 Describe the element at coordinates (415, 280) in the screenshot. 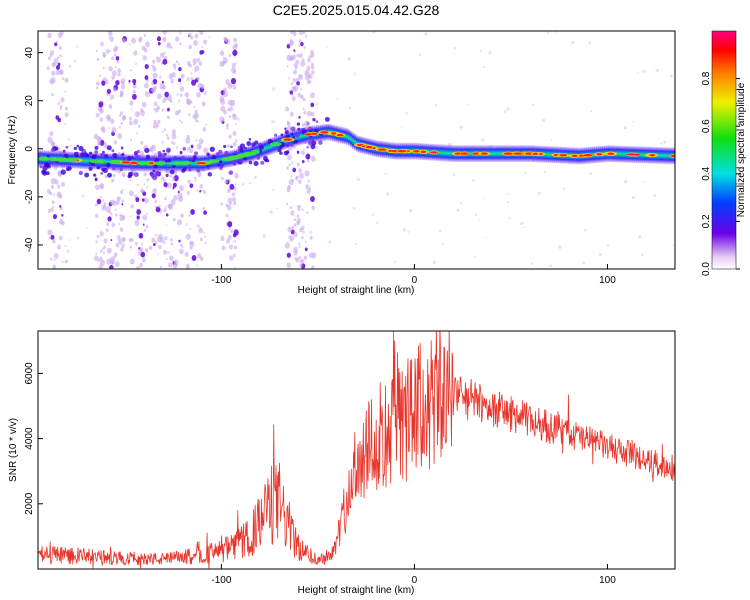

I see `spectrogram-x-tick-label: 0` at that location.